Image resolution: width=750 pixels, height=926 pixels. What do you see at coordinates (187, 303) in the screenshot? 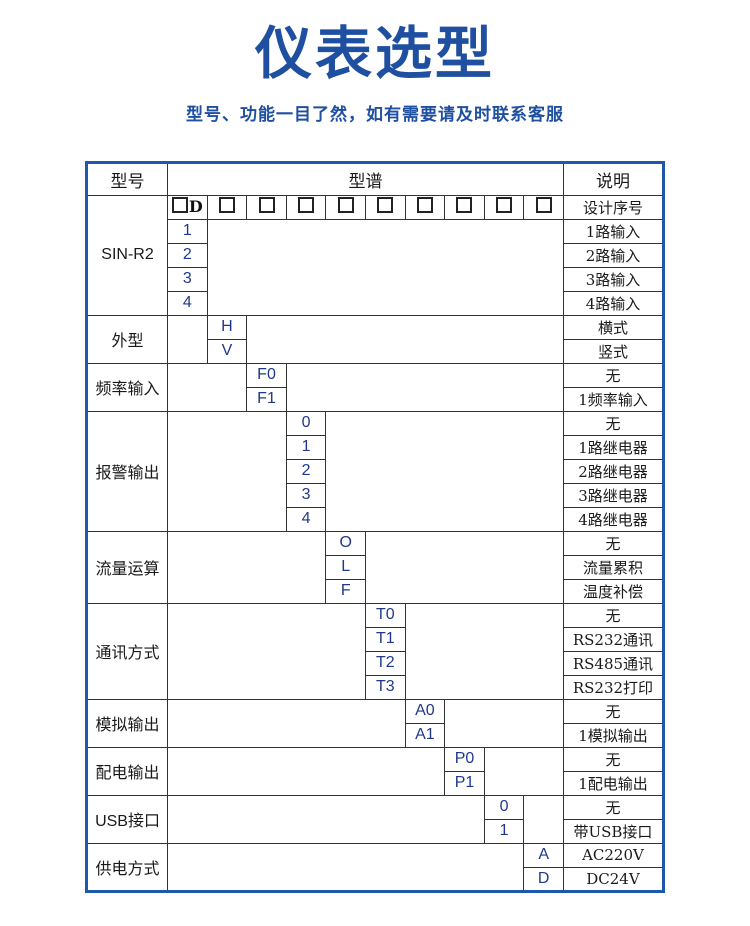
I see `code-cell: 4` at bounding box center [187, 303].